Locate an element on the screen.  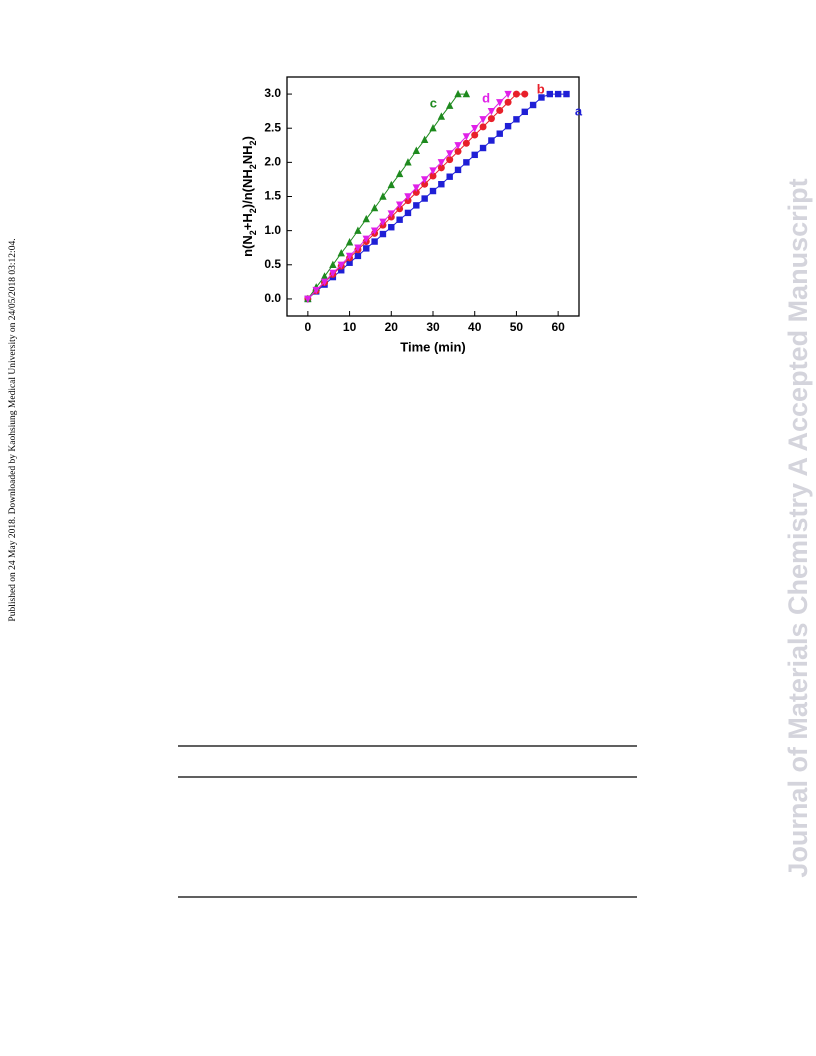
series-label: a is located at coordinates (579, 111).